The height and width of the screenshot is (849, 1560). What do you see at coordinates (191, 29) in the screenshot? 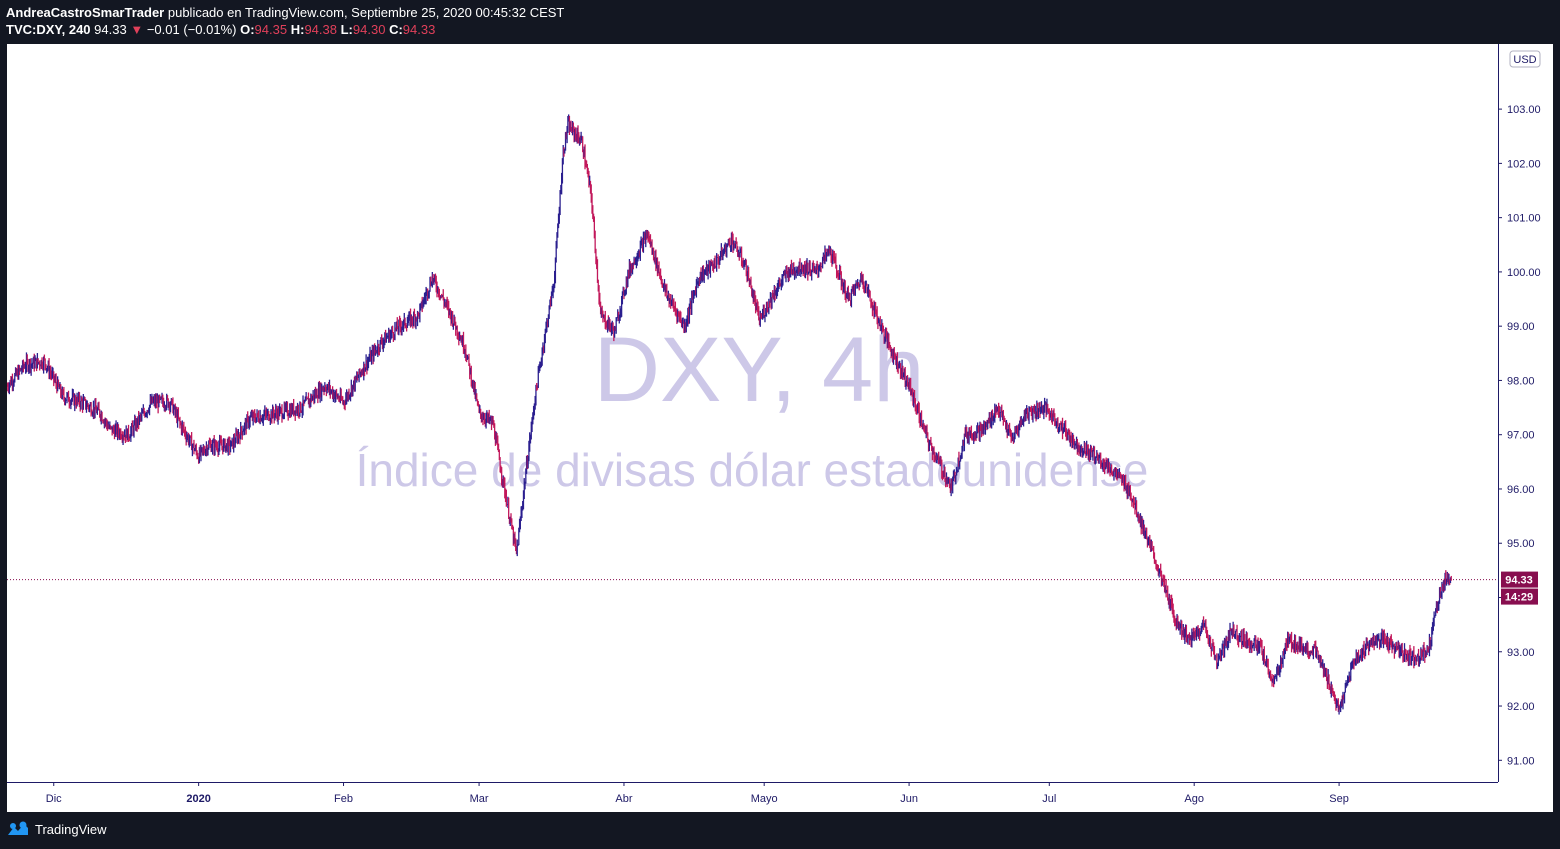
I see `price-change: −0.01 (−0.01%)` at bounding box center [191, 29].